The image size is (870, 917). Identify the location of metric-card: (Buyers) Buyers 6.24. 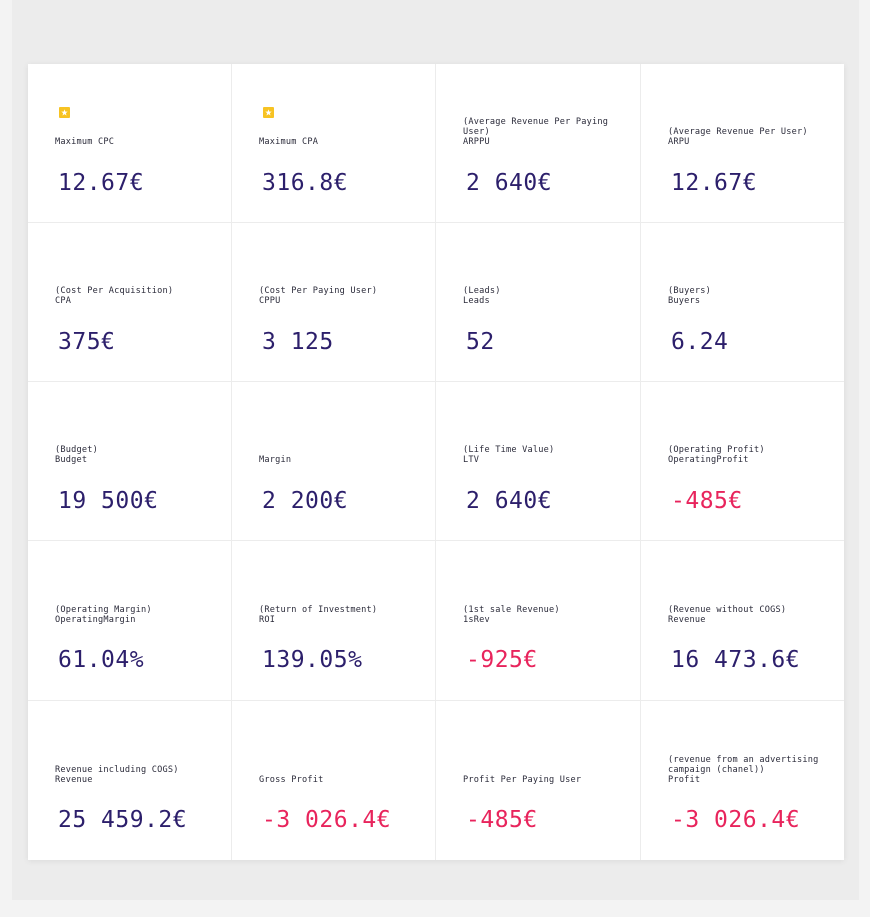
(742, 302).